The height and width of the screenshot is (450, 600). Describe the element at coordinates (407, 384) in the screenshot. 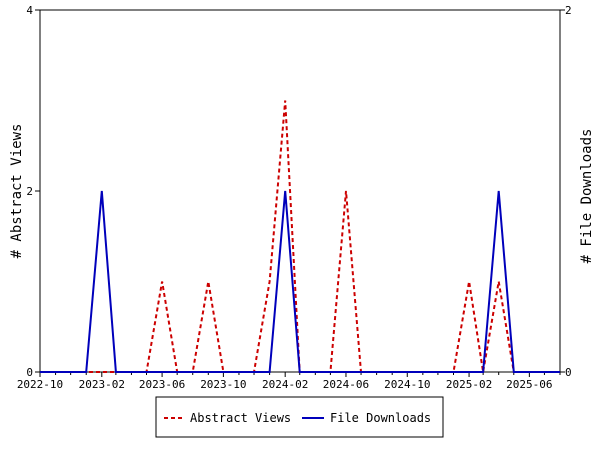

I see `x-tick-label: 2024-10` at that location.